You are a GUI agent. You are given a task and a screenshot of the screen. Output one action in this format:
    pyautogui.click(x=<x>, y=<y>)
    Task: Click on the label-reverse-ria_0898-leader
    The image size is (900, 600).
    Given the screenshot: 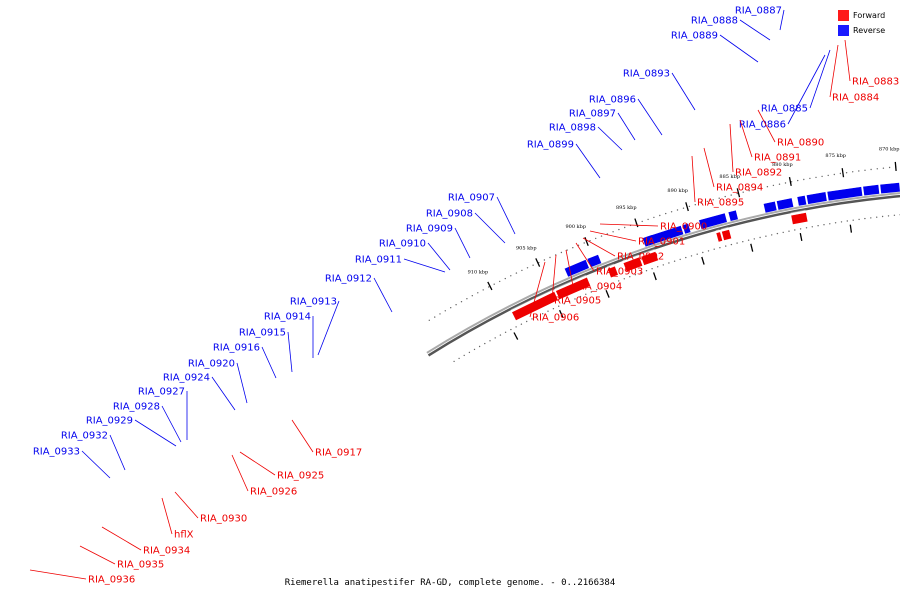 What is the action you would take?
    pyautogui.click(x=610, y=138)
    